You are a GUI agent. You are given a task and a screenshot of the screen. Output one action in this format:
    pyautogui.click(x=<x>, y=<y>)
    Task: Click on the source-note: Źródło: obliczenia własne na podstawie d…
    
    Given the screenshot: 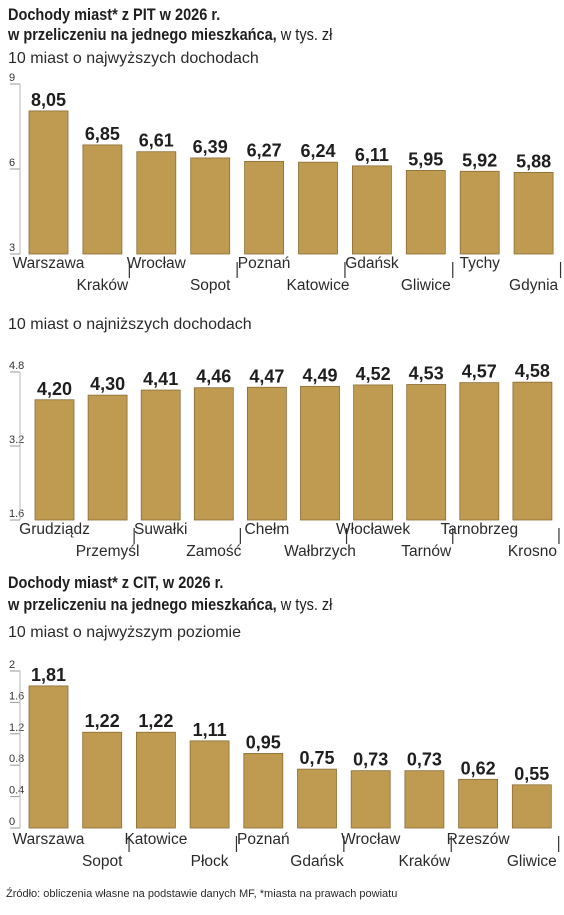 What is the action you would take?
    pyautogui.click(x=202, y=894)
    